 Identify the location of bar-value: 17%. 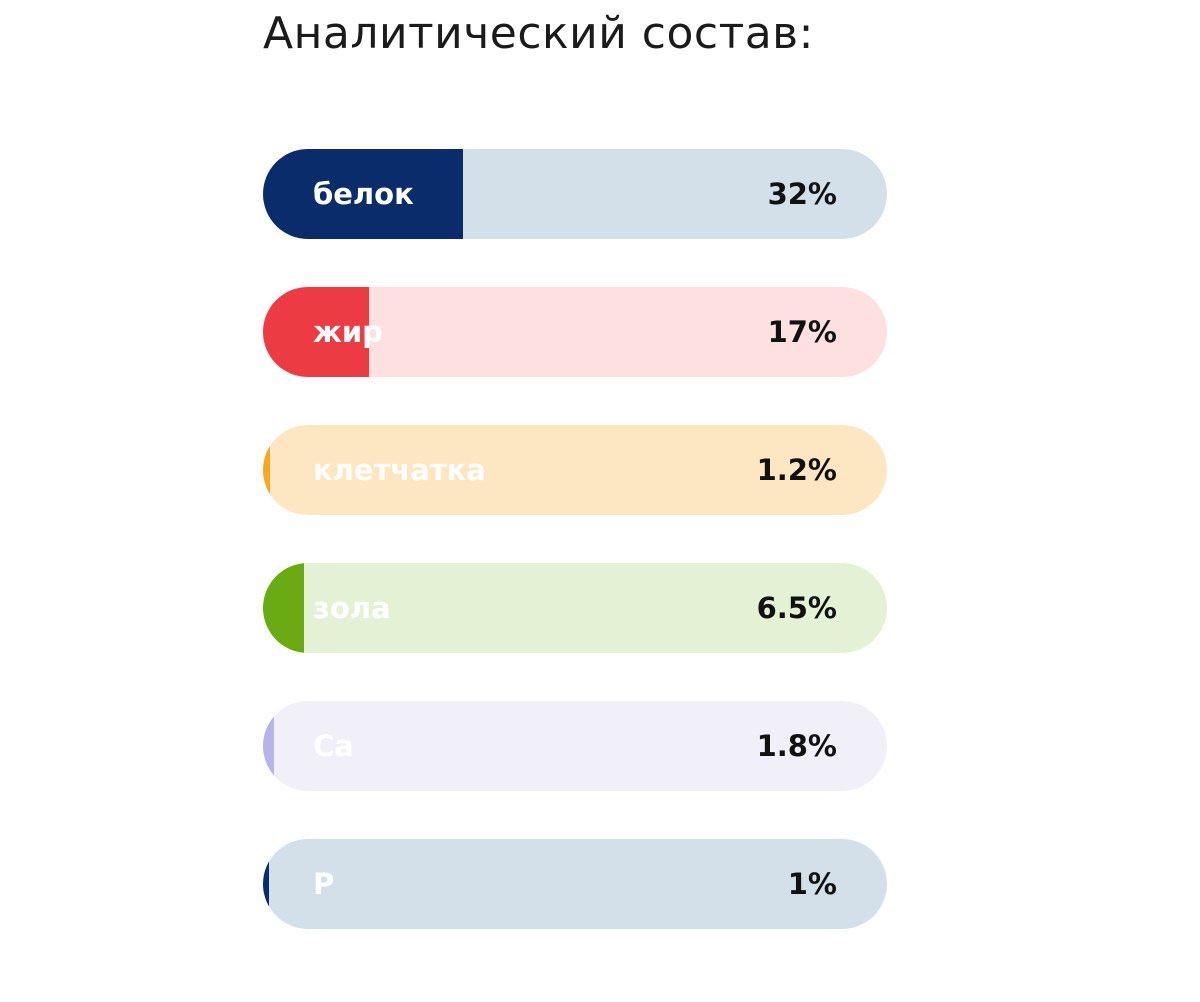
(802, 332).